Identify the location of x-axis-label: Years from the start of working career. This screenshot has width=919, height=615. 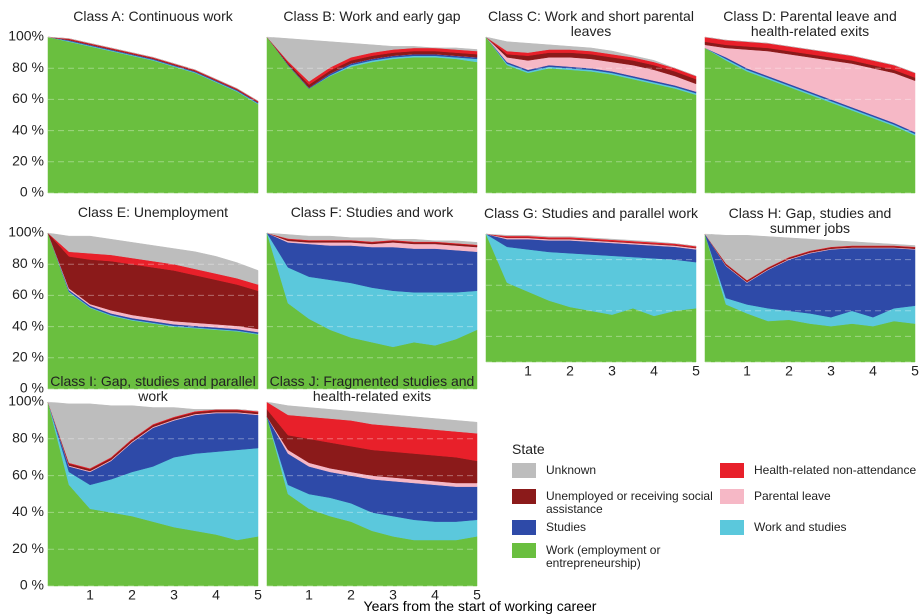
(480, 606).